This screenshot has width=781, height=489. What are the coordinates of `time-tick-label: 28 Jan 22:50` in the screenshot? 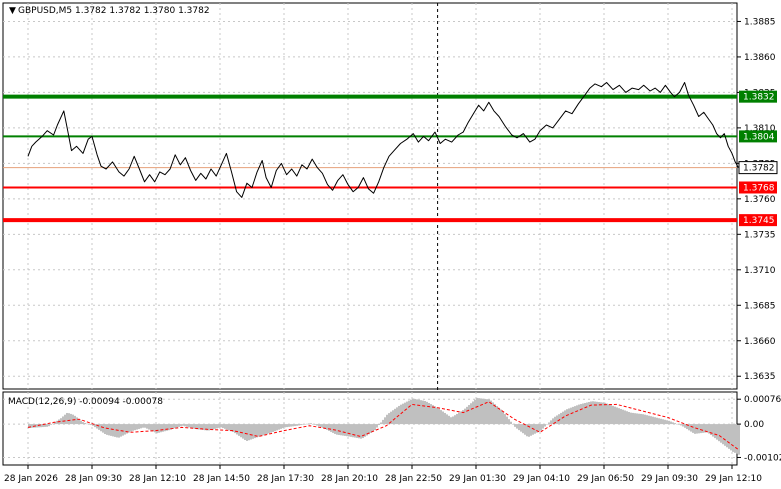 It's located at (413, 479).